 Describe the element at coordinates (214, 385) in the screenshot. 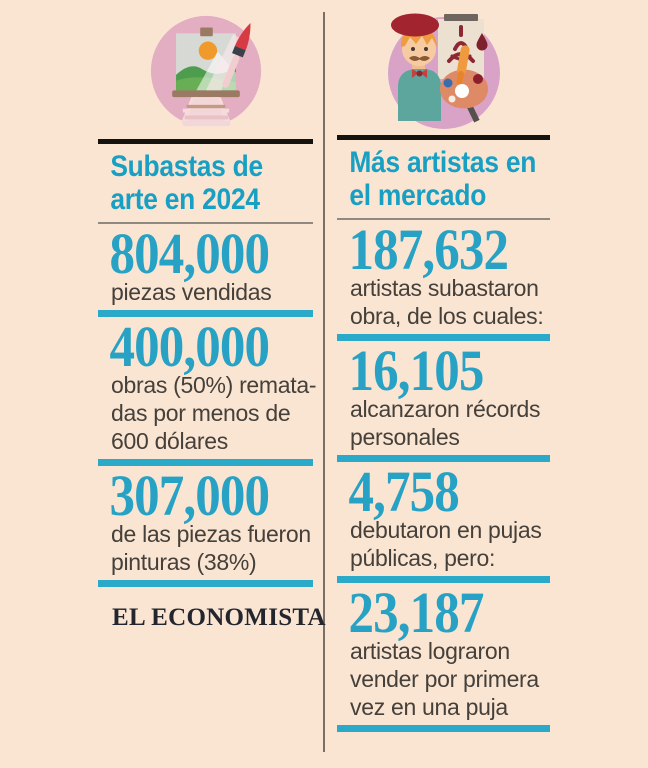

I see `caption-line: obras (50%) remata-` at that location.